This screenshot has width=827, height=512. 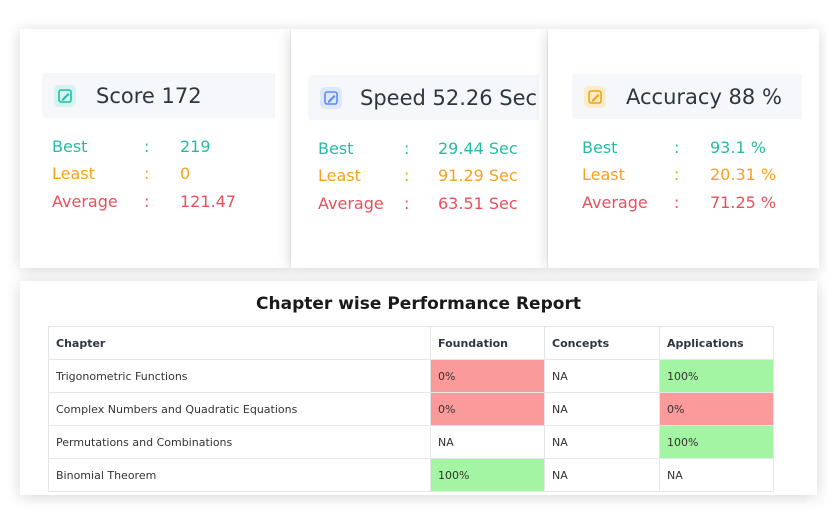 I want to click on average-value: 63.51 Sec, so click(x=478, y=203).